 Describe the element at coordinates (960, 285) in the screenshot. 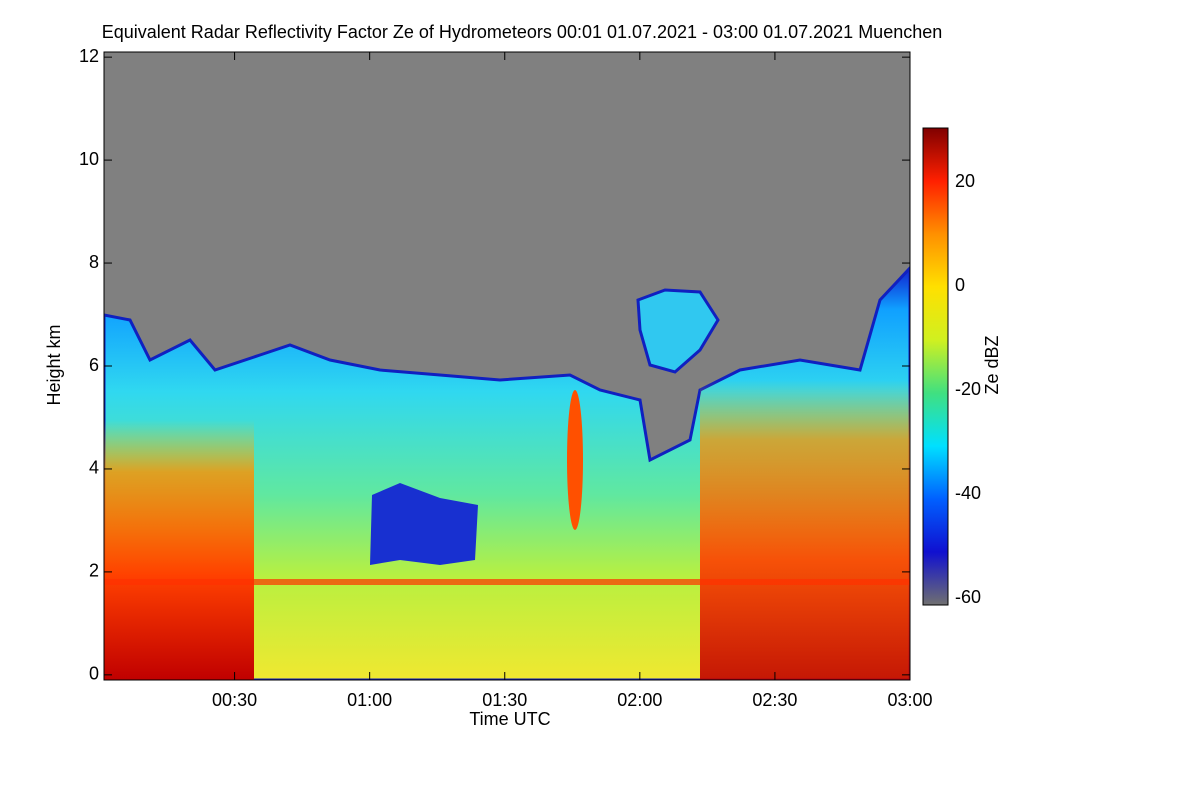

I see `colorbar-tick-label: 0` at that location.